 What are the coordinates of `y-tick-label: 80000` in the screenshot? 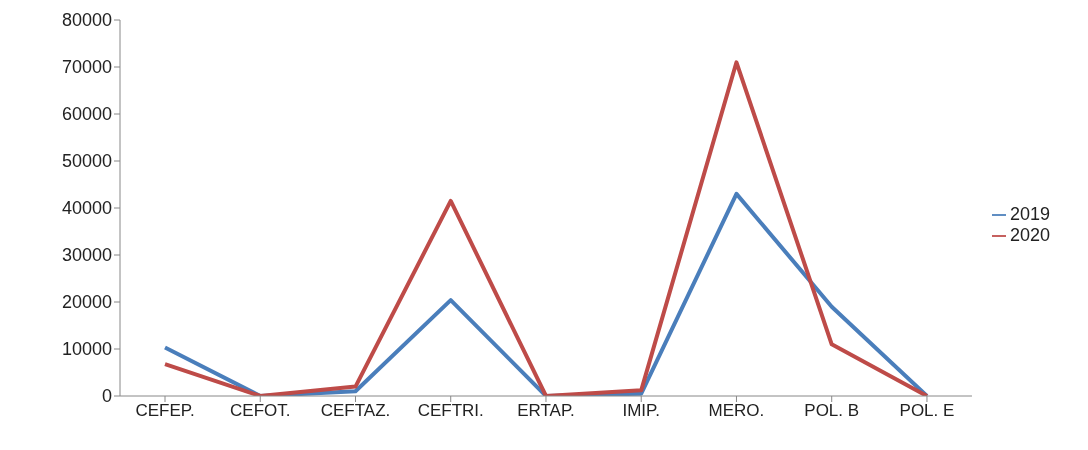 It's located at (86, 20).